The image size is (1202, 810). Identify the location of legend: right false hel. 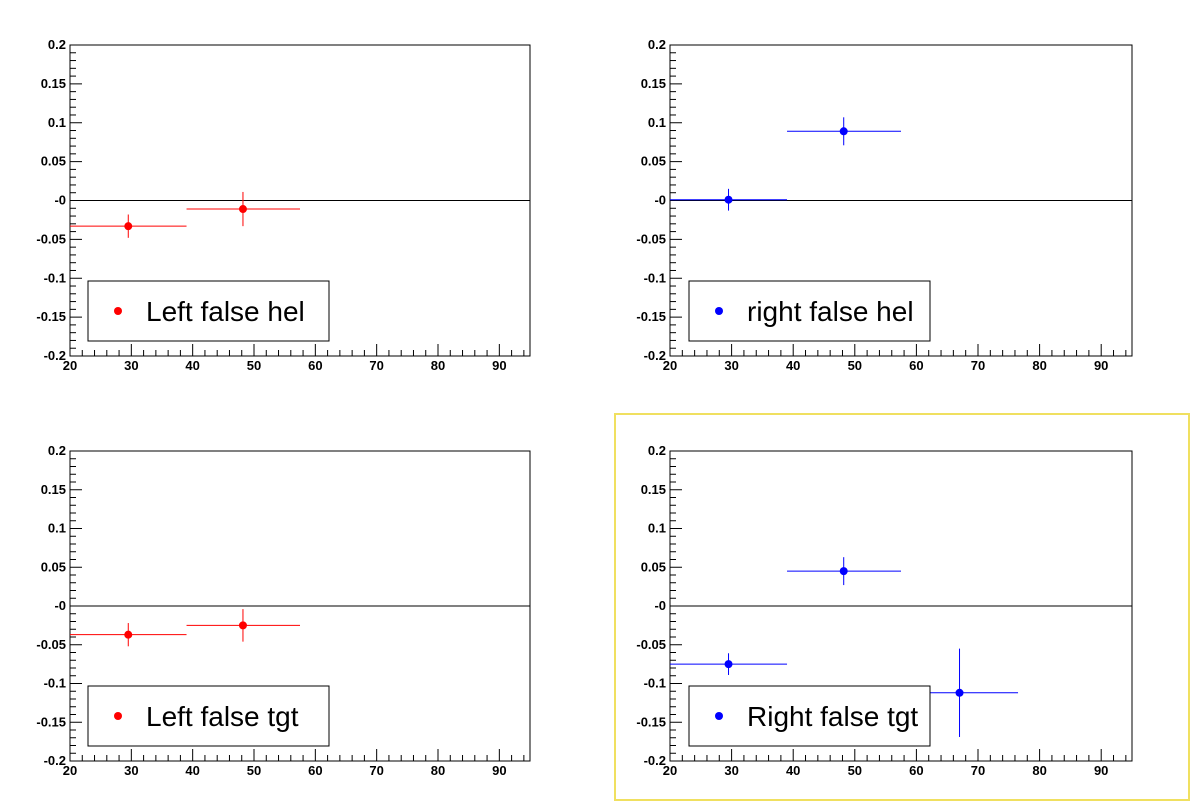
(809, 311).